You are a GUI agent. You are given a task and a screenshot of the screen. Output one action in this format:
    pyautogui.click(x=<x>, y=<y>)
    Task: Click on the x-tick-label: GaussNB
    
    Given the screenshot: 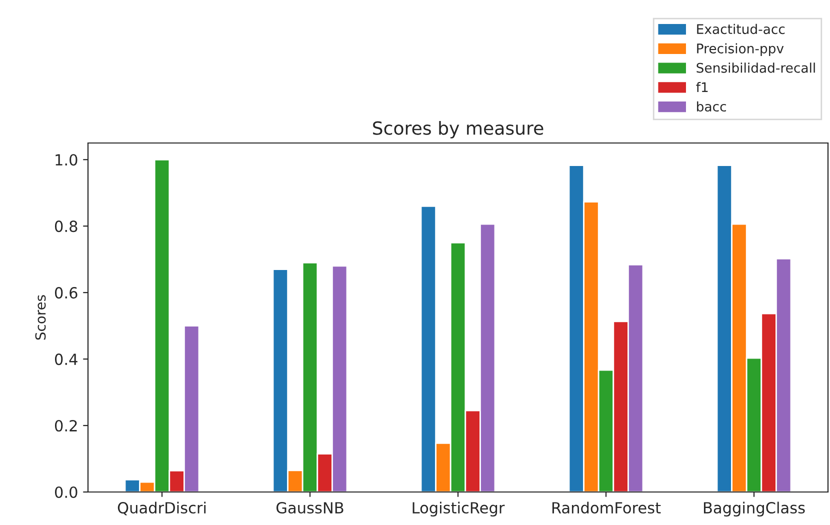 What is the action you would take?
    pyautogui.click(x=310, y=508)
    